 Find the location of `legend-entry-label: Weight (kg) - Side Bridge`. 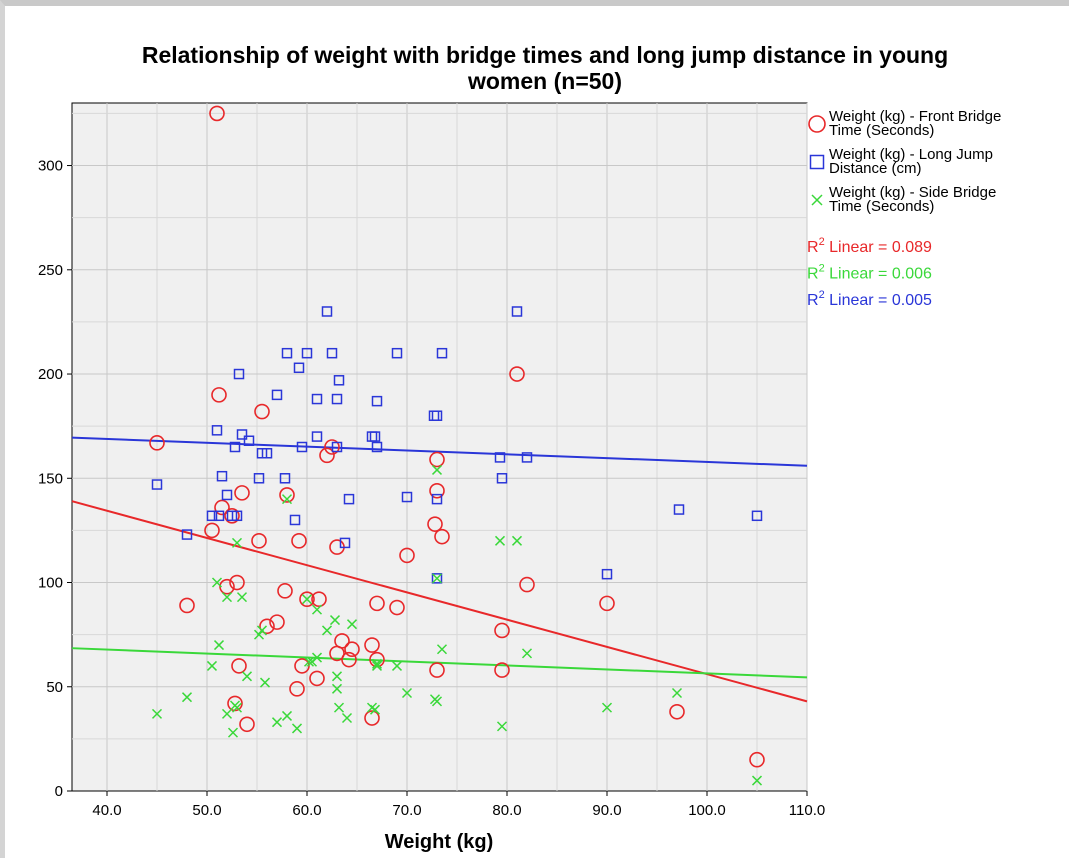

legend-entry-label: Weight (kg) - Side Bridge is located at coordinates (912, 192).